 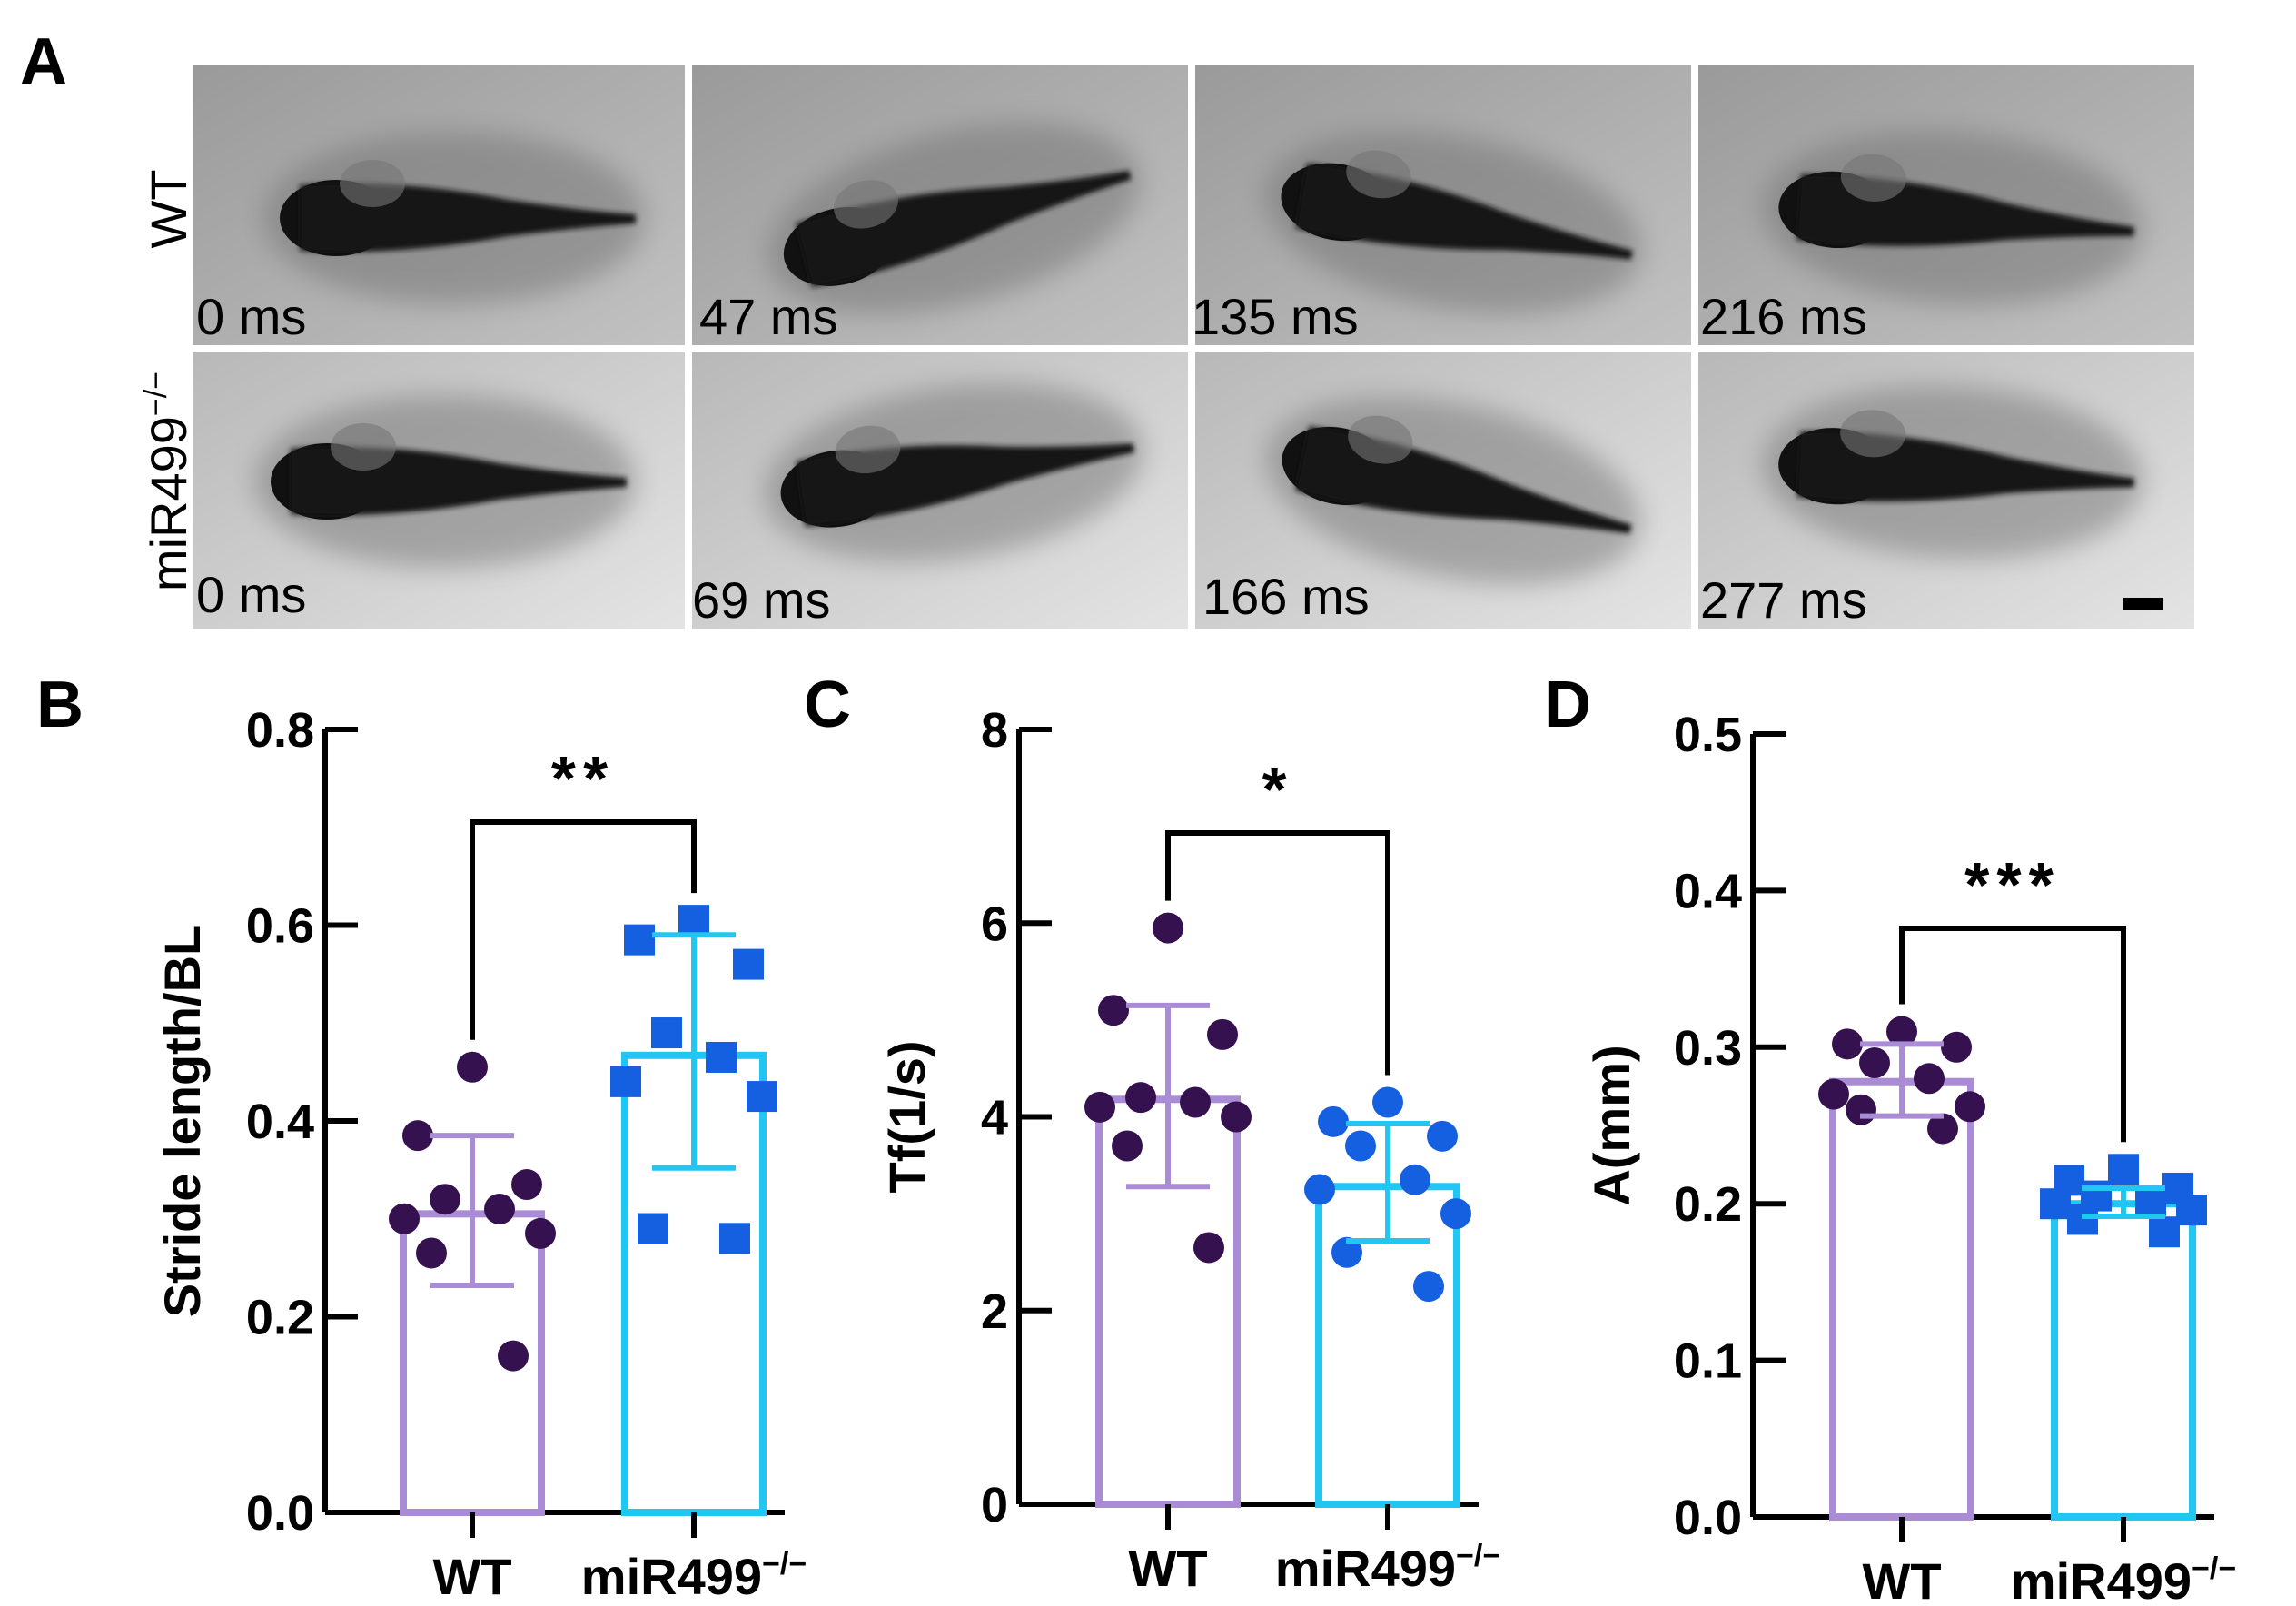 I want to click on row-label-wt: WT, so click(x=168, y=208).